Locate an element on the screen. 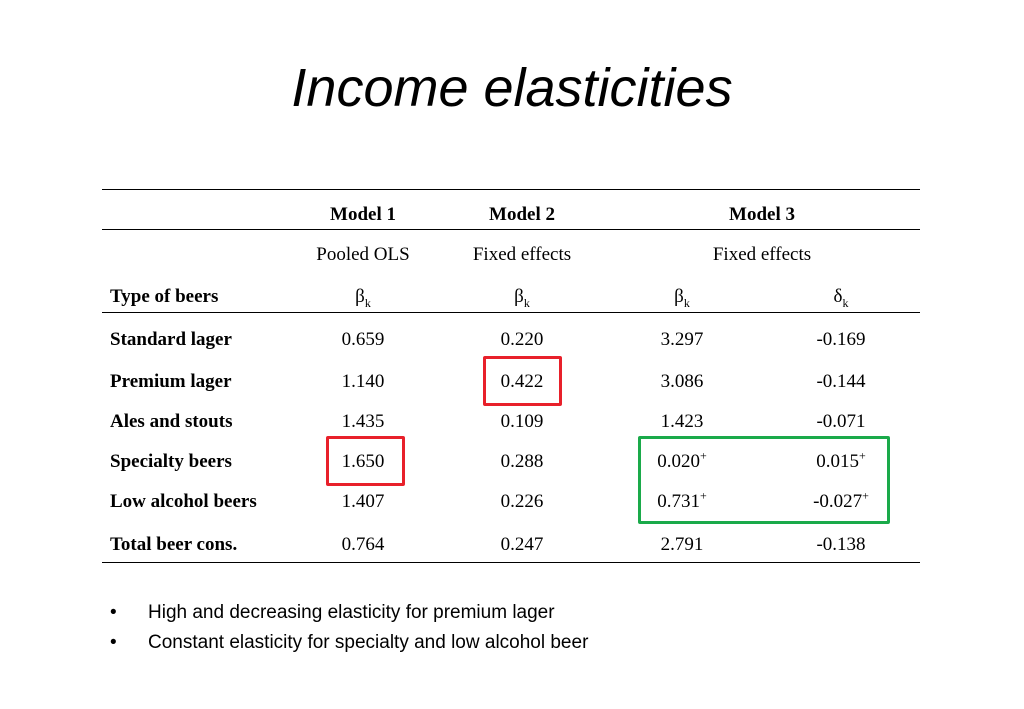 Image resolution: width=1024 pixels, height=709 pixels. table-cell: 0.247 is located at coordinates (522, 544).